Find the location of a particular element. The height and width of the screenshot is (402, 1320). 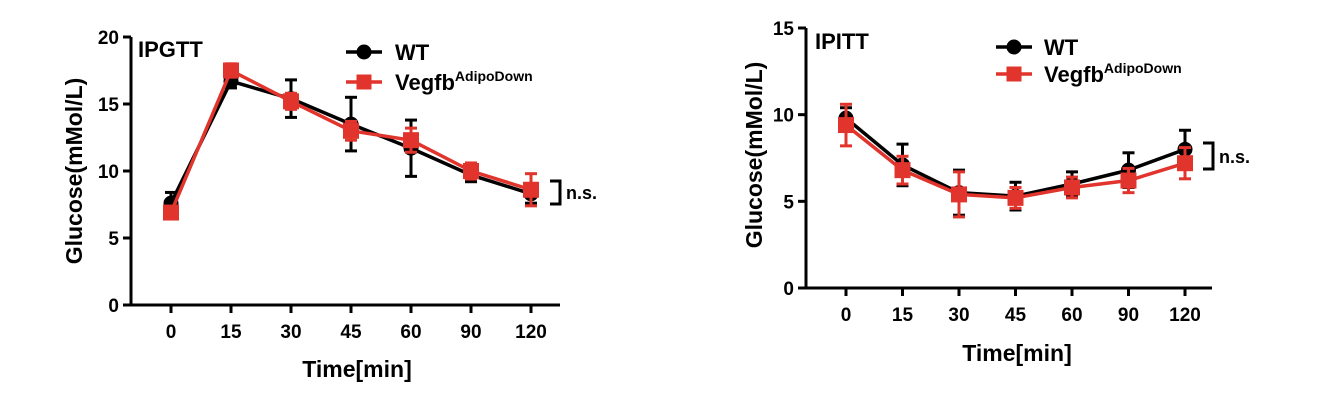

y-axis-ticks: 0 5 10 15 20 is located at coordinates (114, 172).